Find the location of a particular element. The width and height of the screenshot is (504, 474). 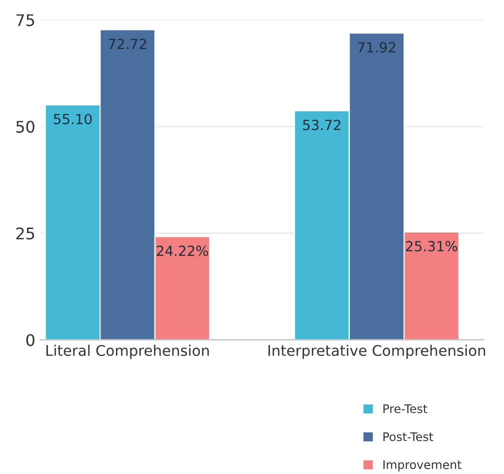

data-label: 72.72 is located at coordinates (127, 43).